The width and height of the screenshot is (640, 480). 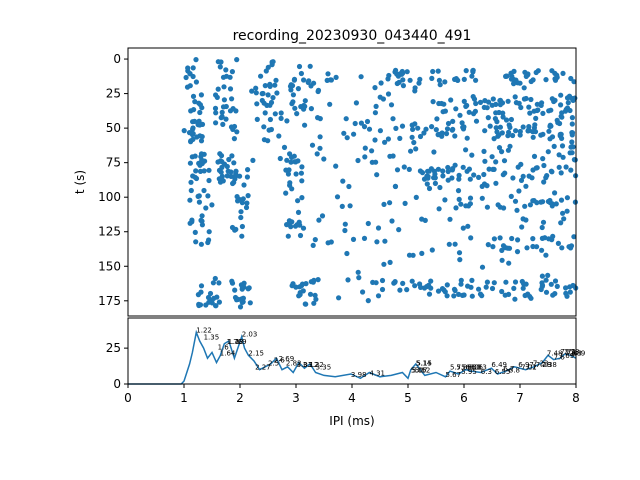 I want to click on peak-annotation: 1.64, so click(x=228, y=353).